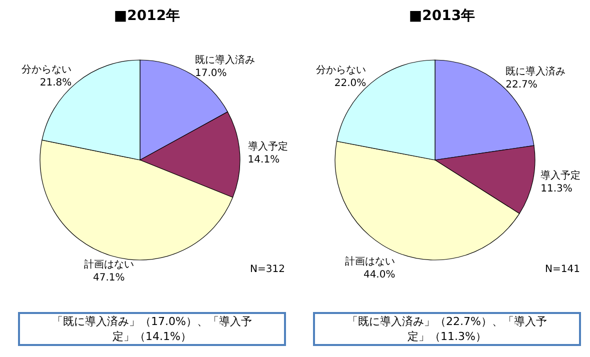  What do you see at coordinates (147, 16) in the screenshot?
I see `chart-title: ■2012年` at bounding box center [147, 16].